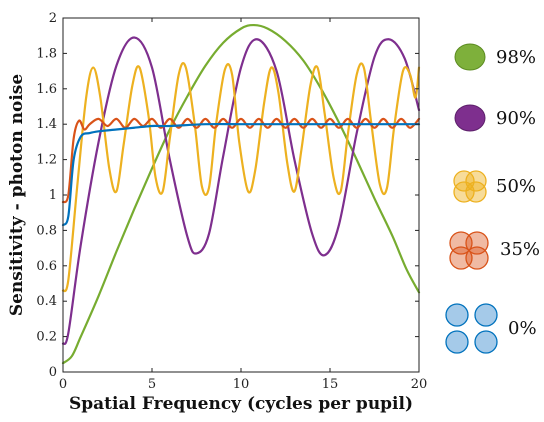  I want to click on x-tick-label: 5, so click(152, 384).